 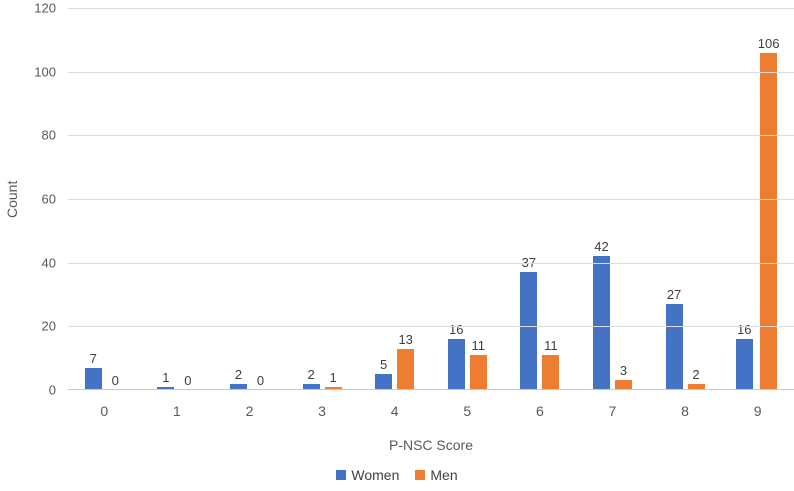 I want to click on legend-label-women: Women, so click(x=375, y=475).